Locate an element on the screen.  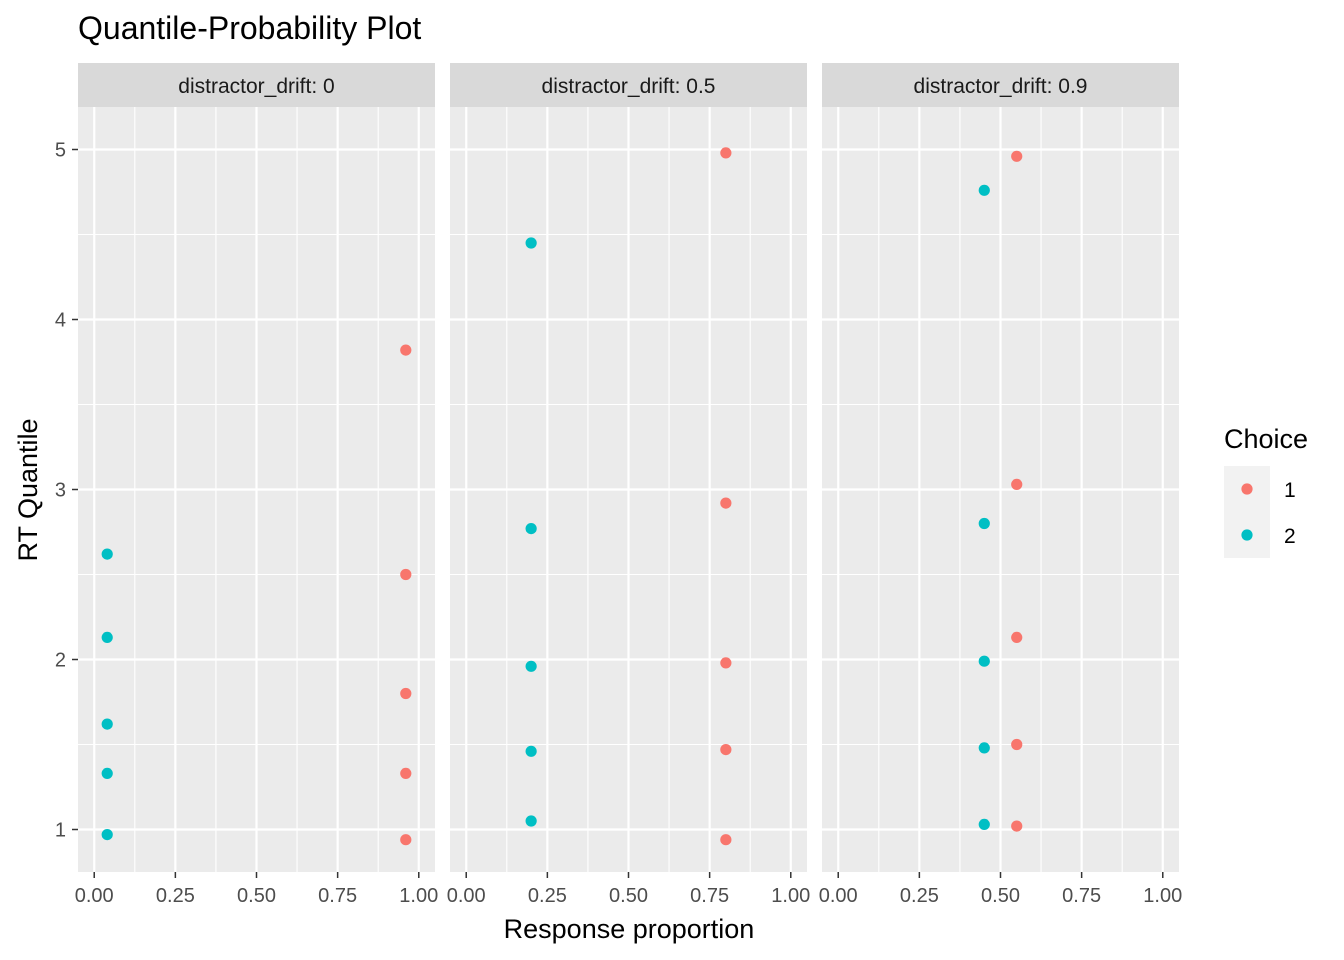
facet-strip-label: distractor_drift: 0.5 is located at coordinates (629, 86).